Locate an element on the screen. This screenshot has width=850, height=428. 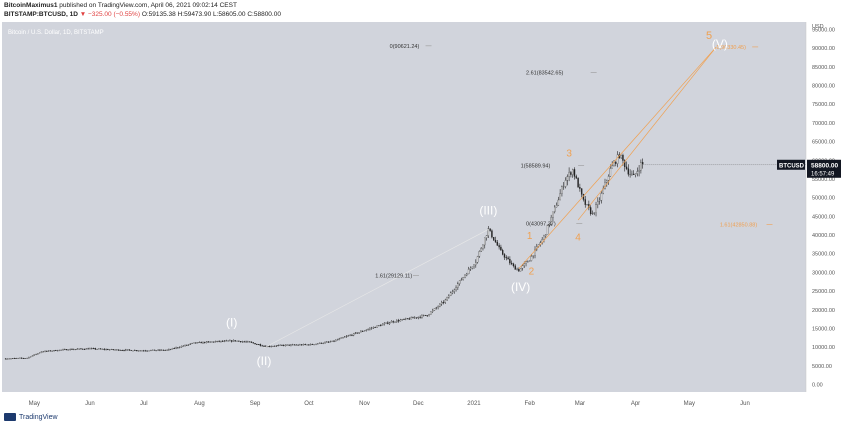
price-axis is located at coordinates (828, 217).